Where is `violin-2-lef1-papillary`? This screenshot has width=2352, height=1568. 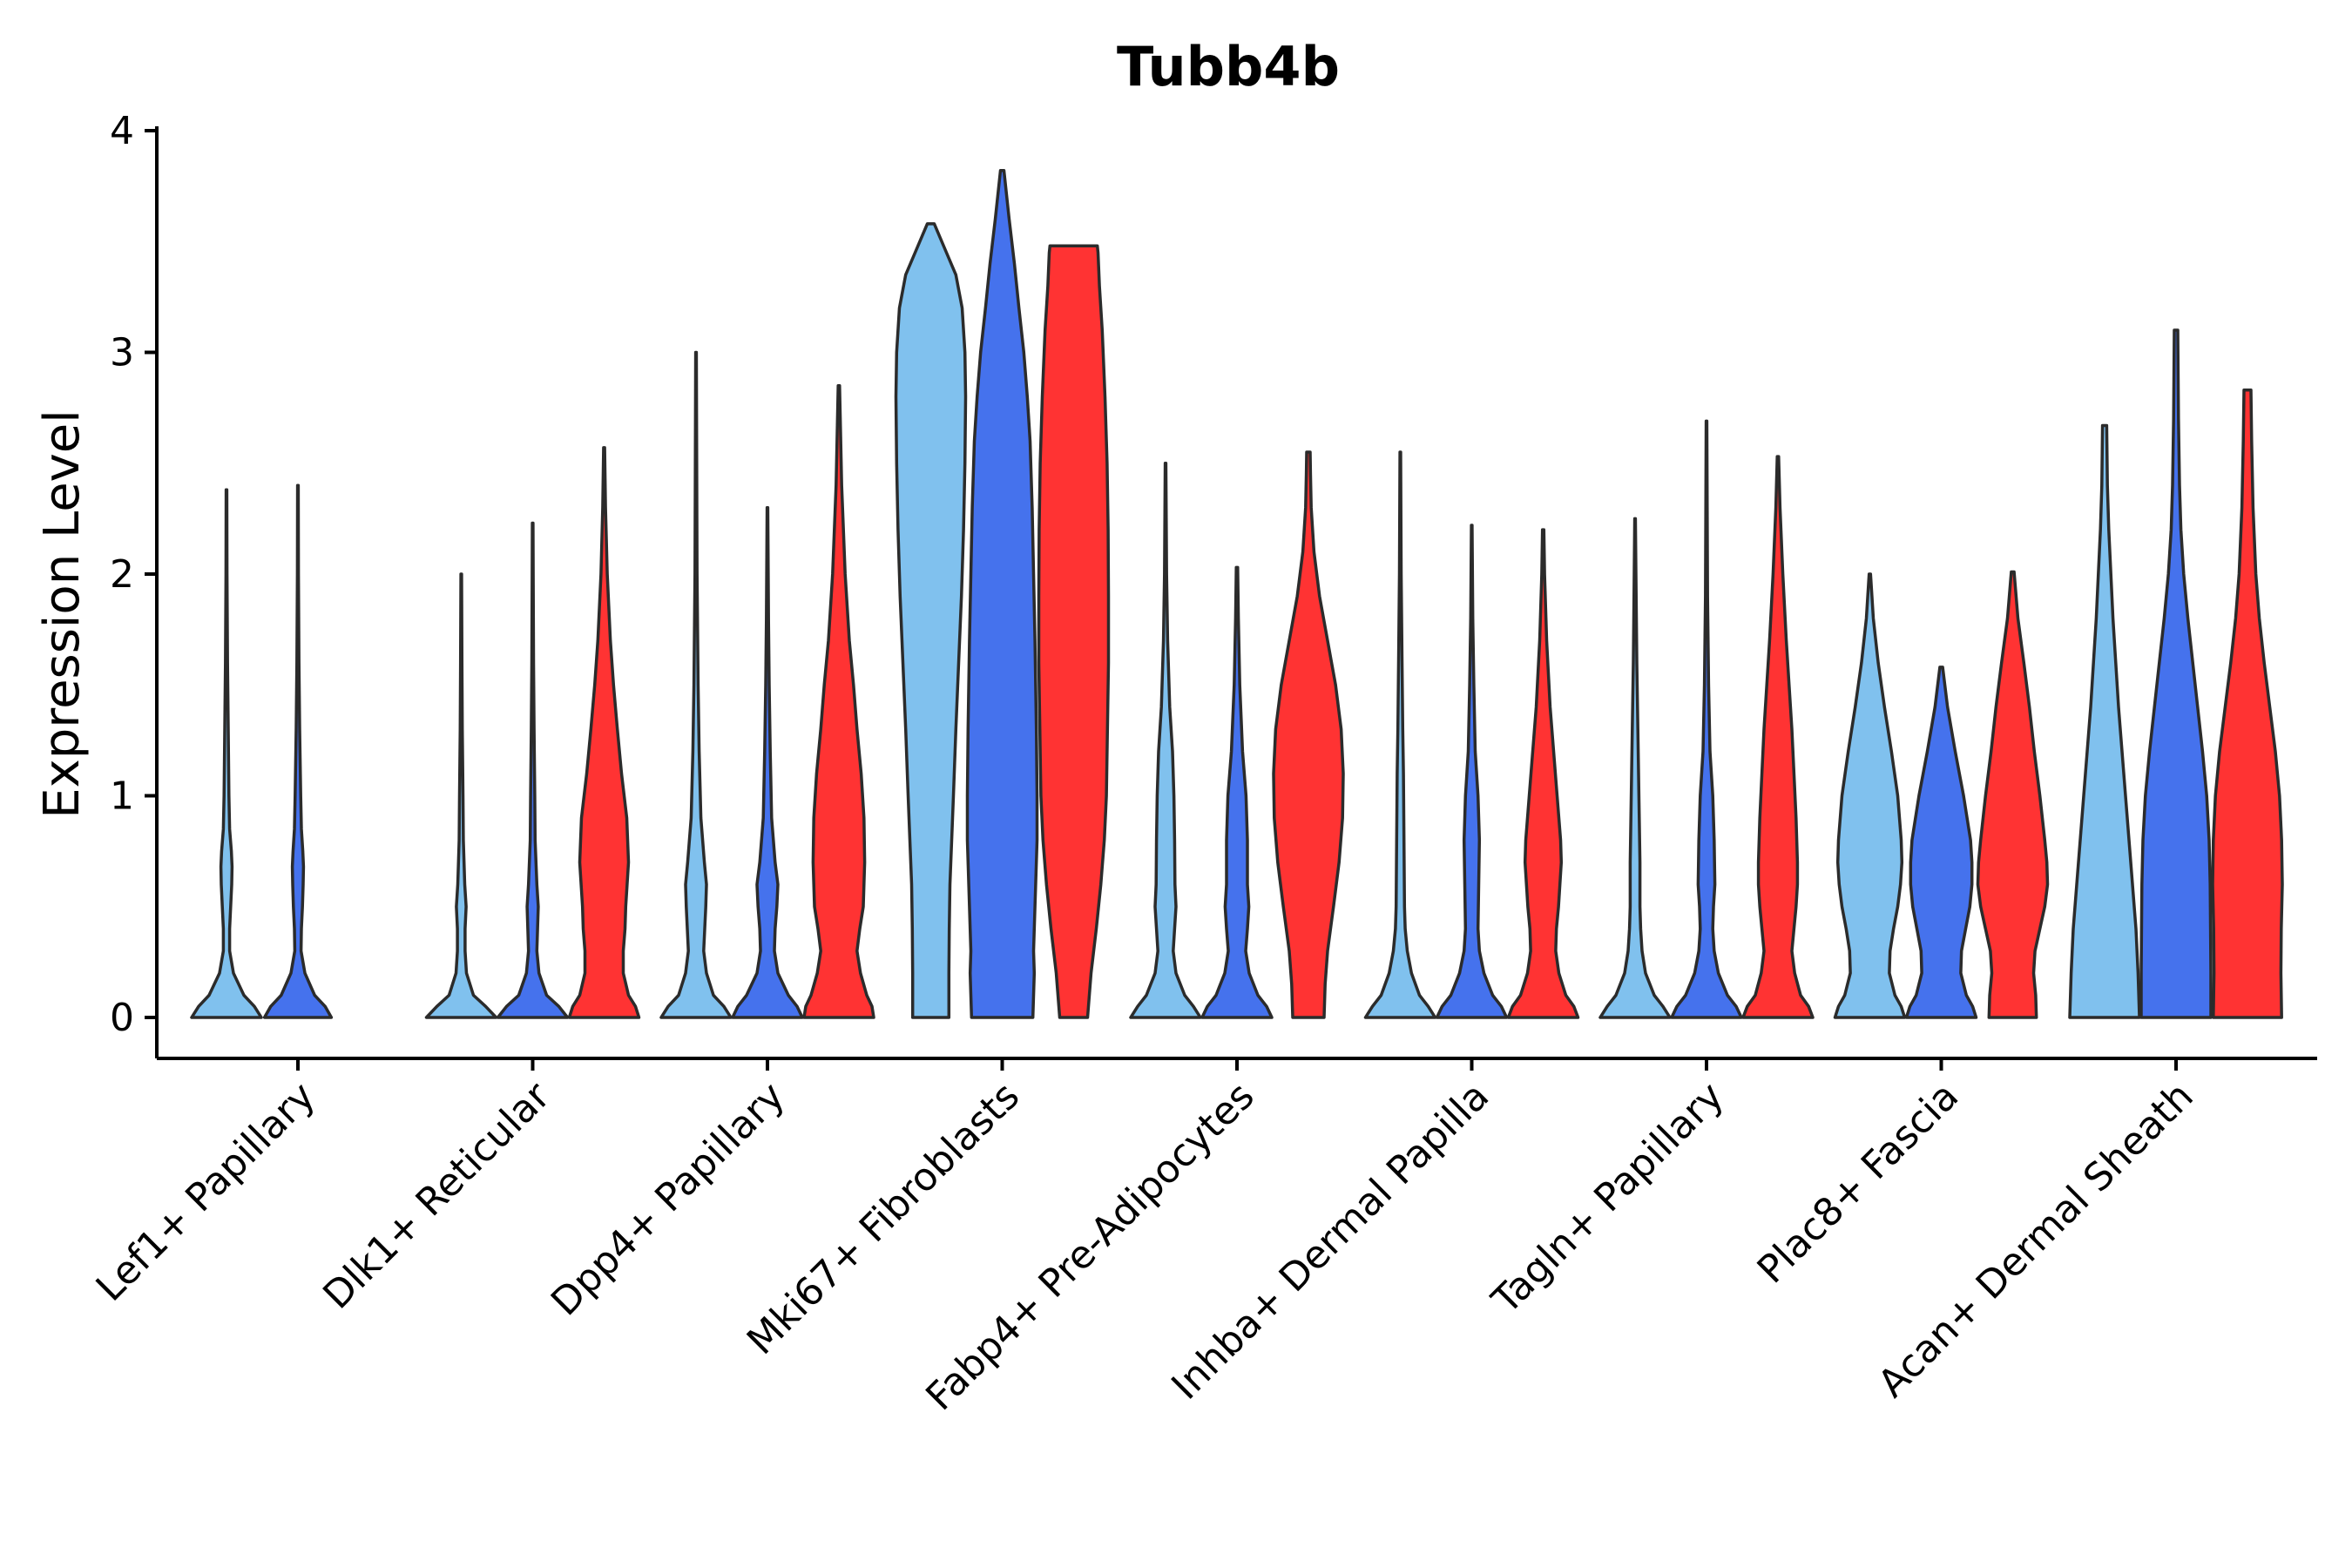 violin-2-lef1-papillary is located at coordinates (298, 751).